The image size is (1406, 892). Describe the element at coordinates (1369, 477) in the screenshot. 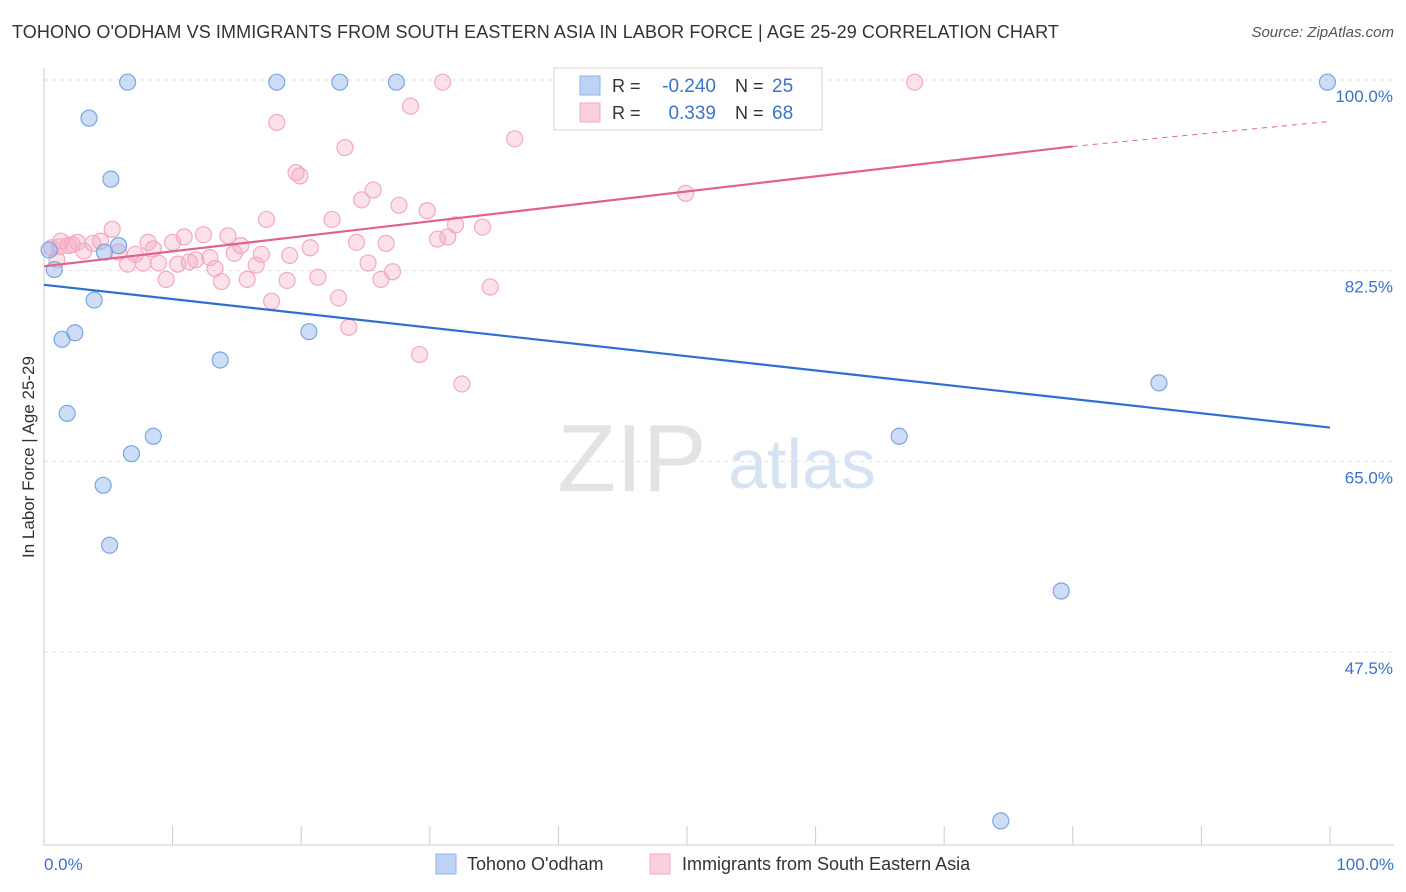

I see `y-tick-label: 65.0%` at that location.